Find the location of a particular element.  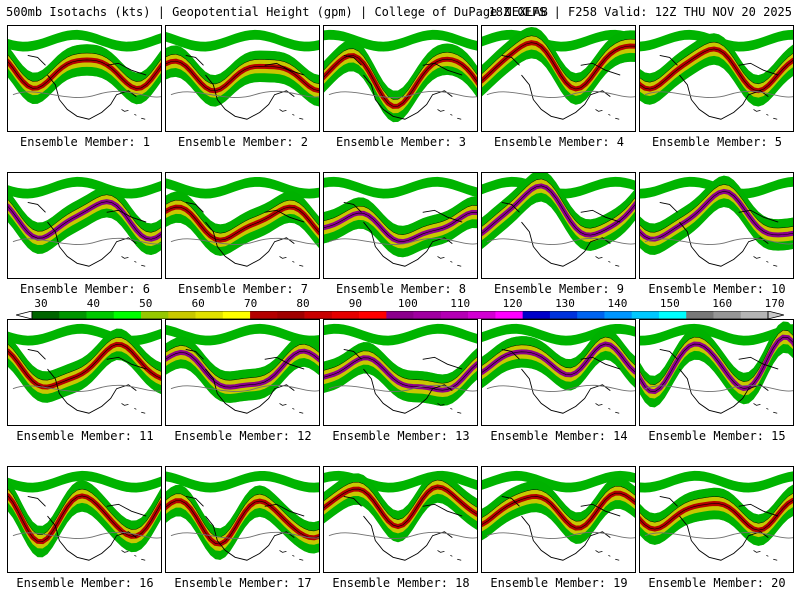

ensemble-member-label: Ensemble Member: 12 is located at coordinates (243, 436).